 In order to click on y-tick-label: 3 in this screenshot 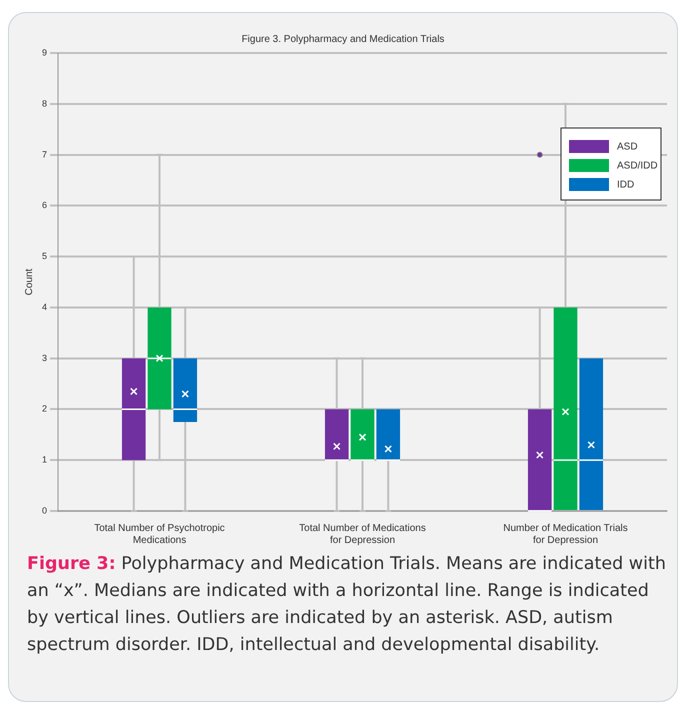, I will do `click(45, 357)`.